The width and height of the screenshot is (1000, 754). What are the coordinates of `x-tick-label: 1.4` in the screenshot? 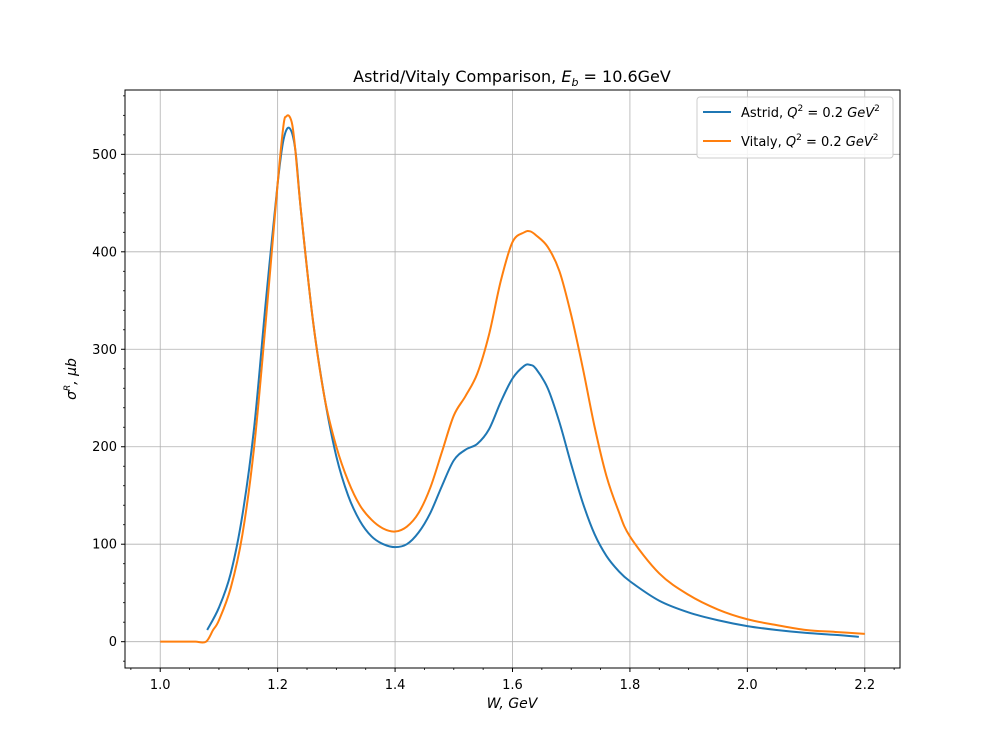 It's located at (395, 685).